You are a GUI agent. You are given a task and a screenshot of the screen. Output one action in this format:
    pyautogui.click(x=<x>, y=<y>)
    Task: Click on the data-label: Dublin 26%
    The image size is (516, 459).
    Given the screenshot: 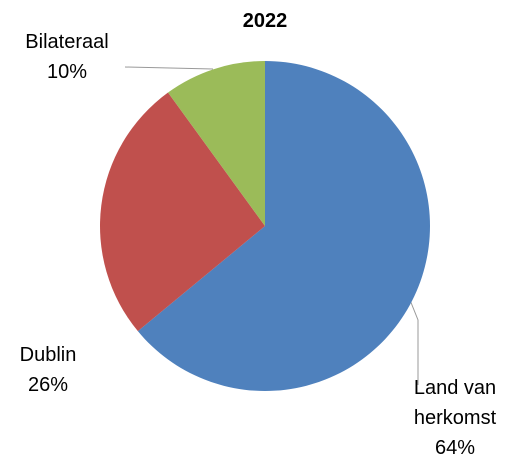 What is the action you would take?
    pyautogui.click(x=54, y=370)
    